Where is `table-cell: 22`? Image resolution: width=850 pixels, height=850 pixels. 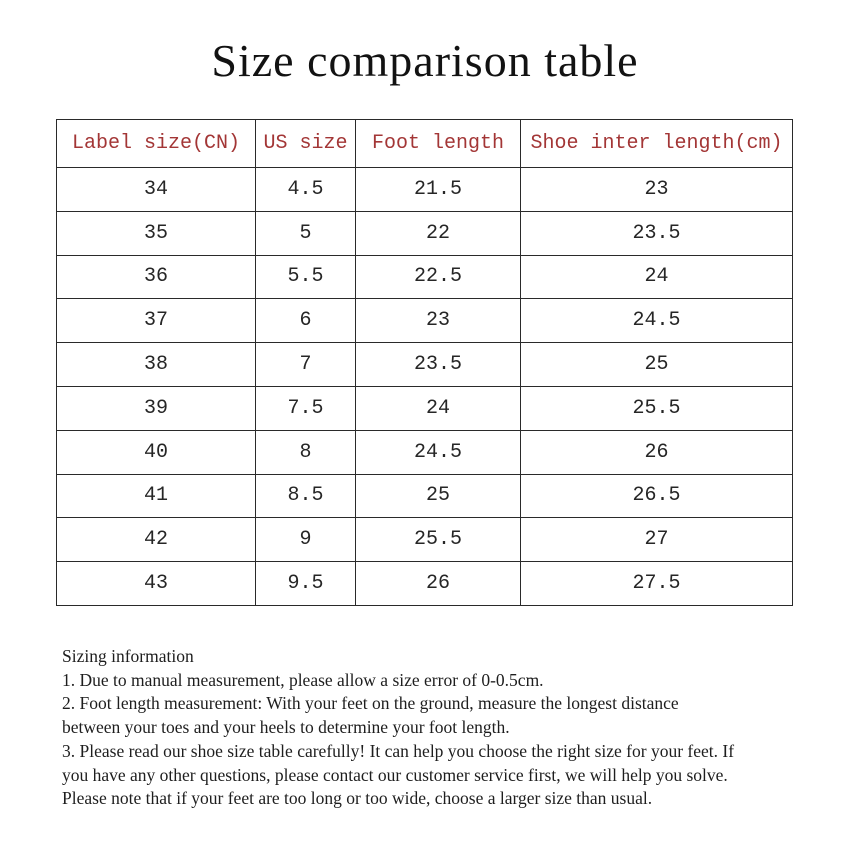
table-cell: 22 is located at coordinates (438, 233).